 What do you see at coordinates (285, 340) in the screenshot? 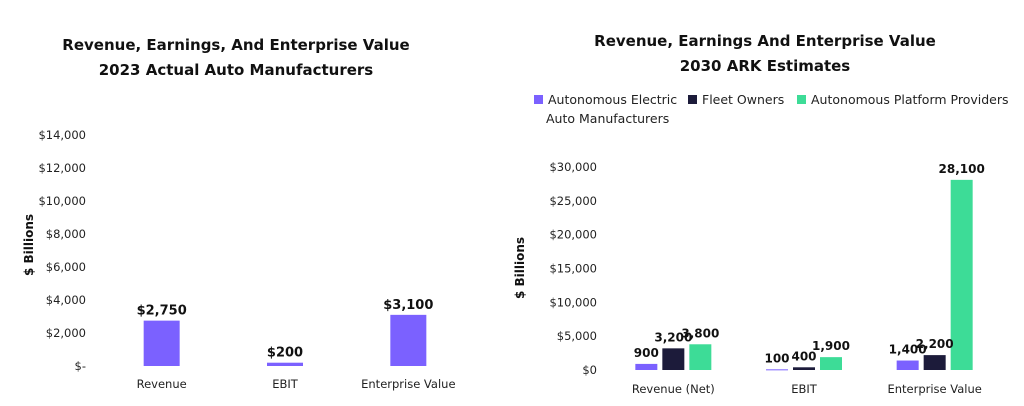
I see `chart-left-bars` at bounding box center [285, 340].